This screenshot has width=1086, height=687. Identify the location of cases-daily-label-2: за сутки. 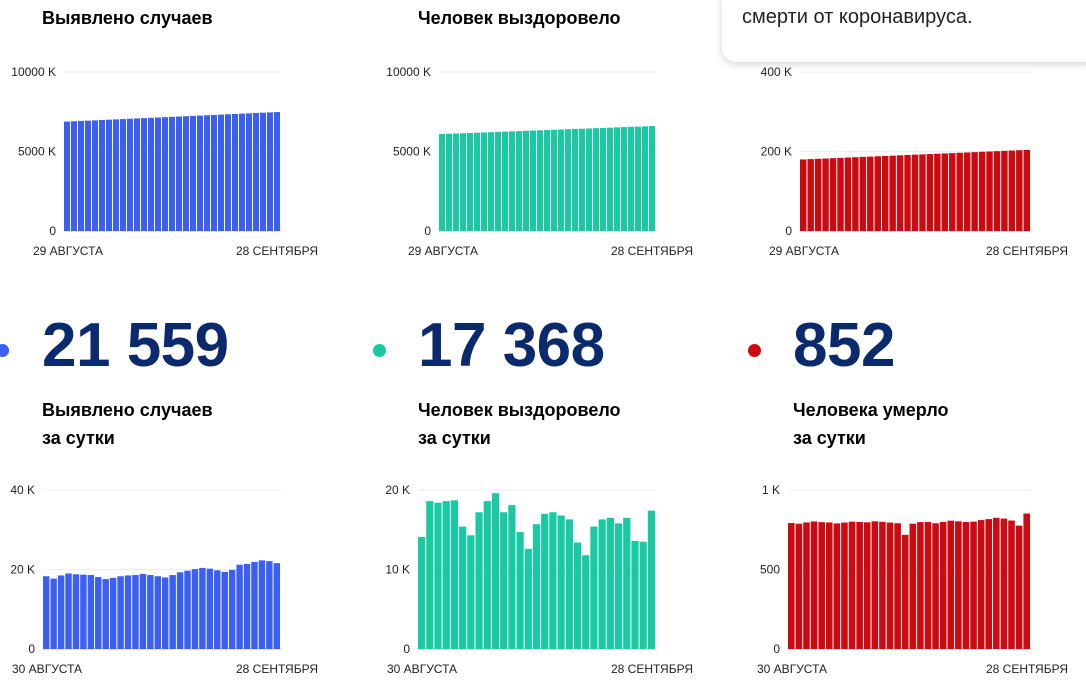
(78, 438).